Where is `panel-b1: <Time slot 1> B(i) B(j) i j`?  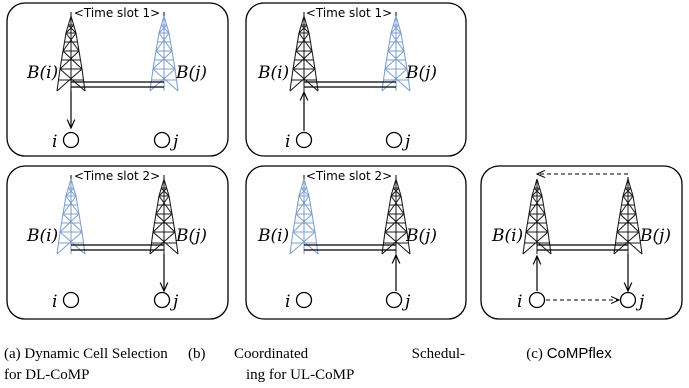 panel-b1: <Time slot 1> B(i) B(j) i j is located at coordinates (356, 79).